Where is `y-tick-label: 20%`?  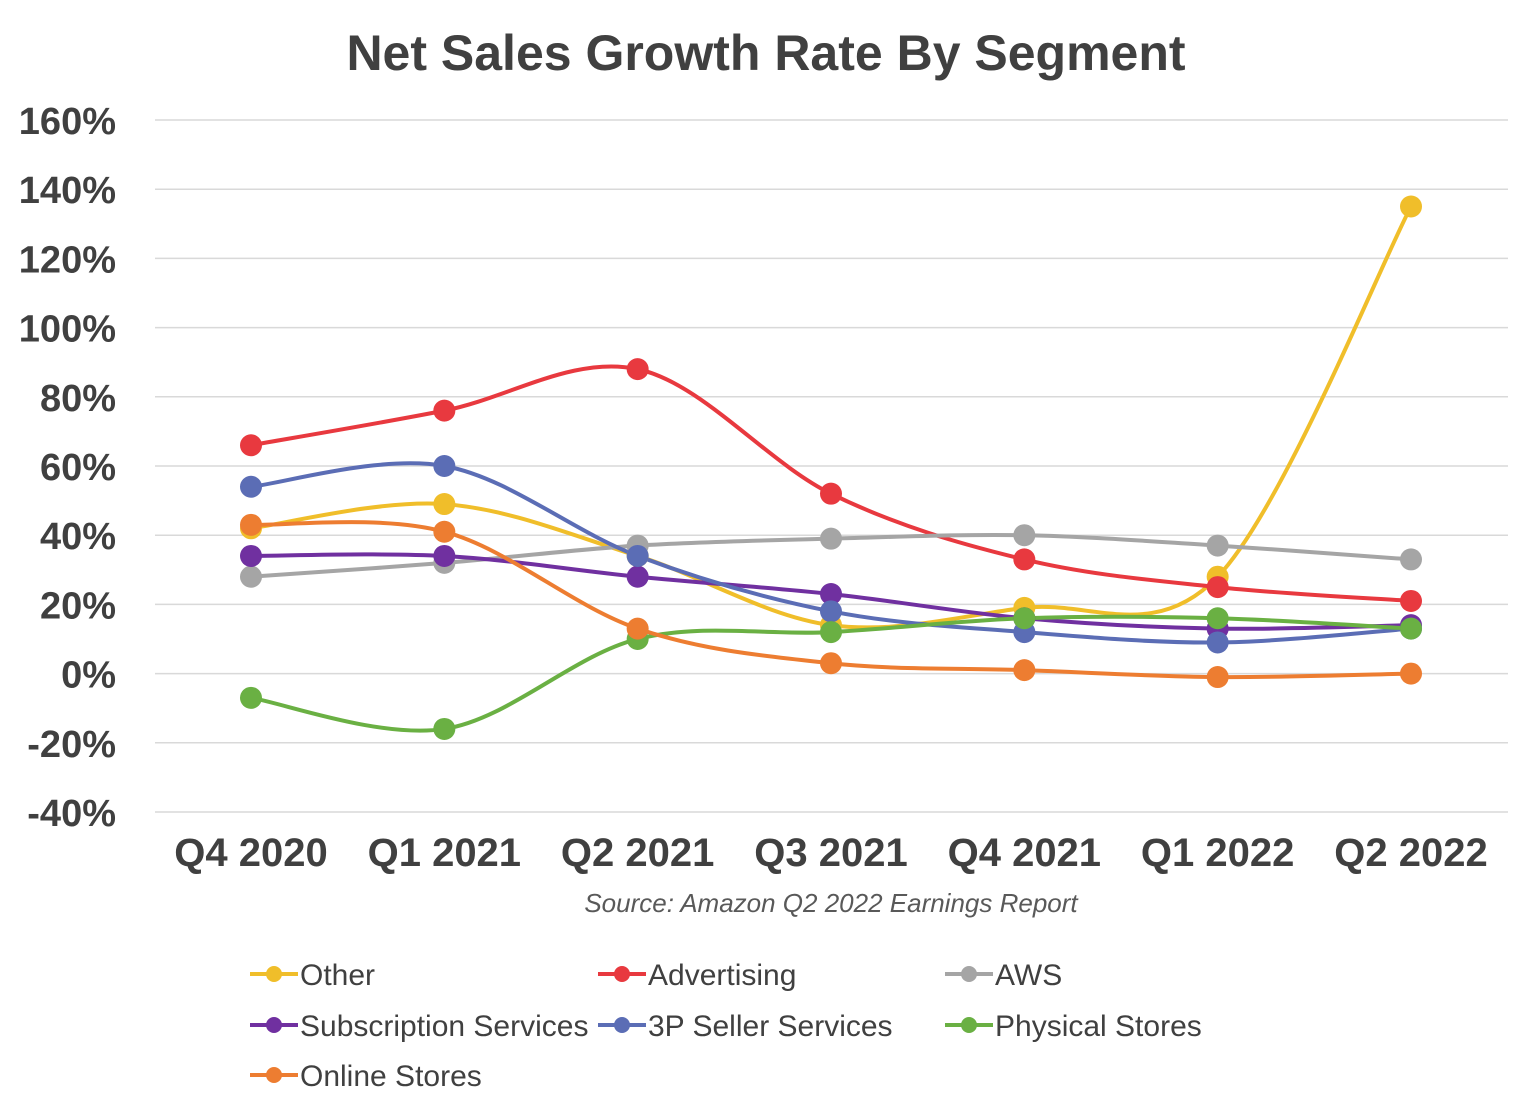
y-tick-label: 20% is located at coordinates (78, 606).